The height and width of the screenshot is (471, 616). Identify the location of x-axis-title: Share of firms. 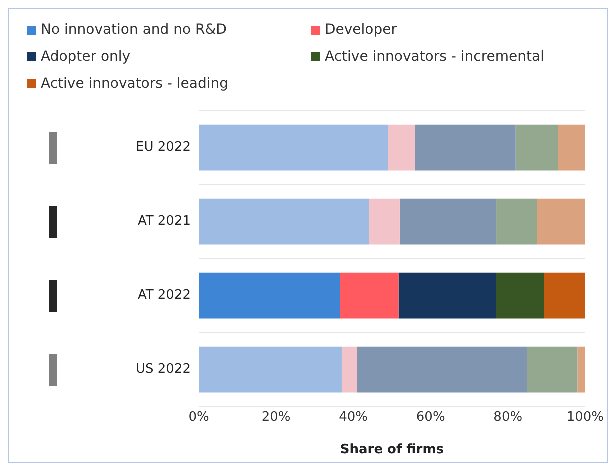
(392, 450).